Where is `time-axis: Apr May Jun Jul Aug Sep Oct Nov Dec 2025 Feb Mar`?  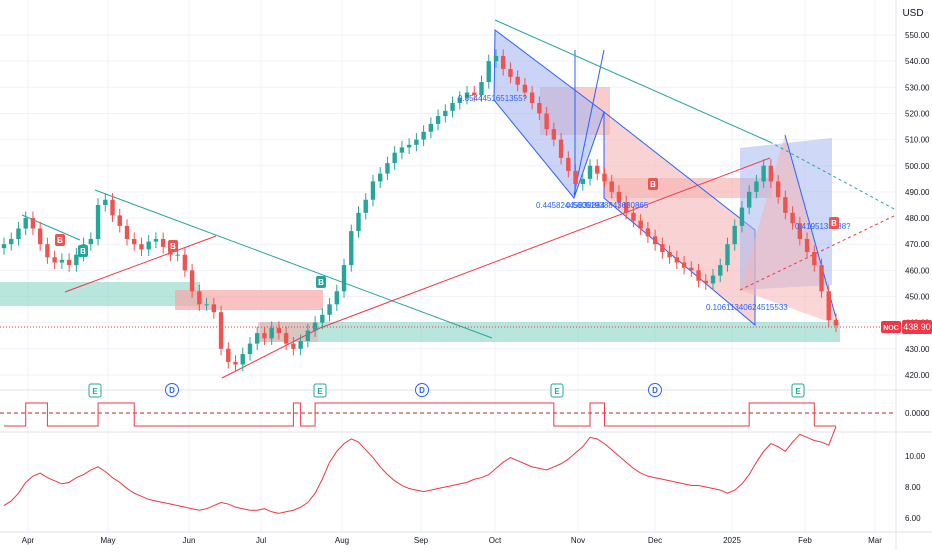
time-axis: Apr May Jun Jul Aug Sep Oct Nov Dec 2025 Feb Mar is located at coordinates (452, 540).